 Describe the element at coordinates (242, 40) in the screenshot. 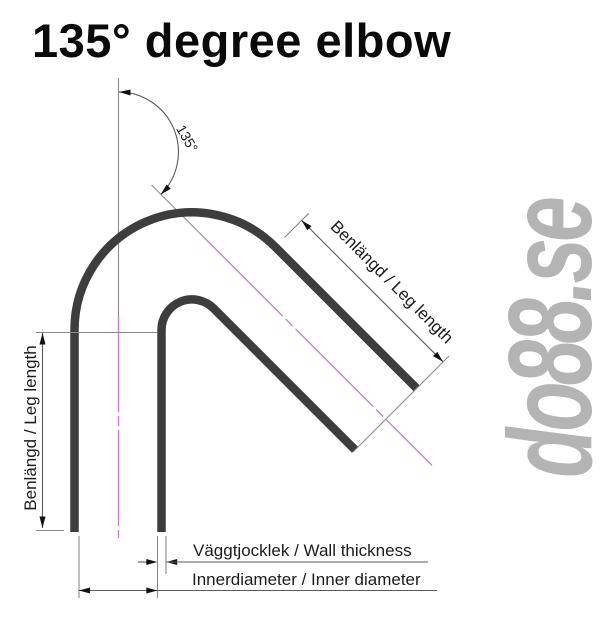

I see `page-title: 135° degree elbow` at that location.